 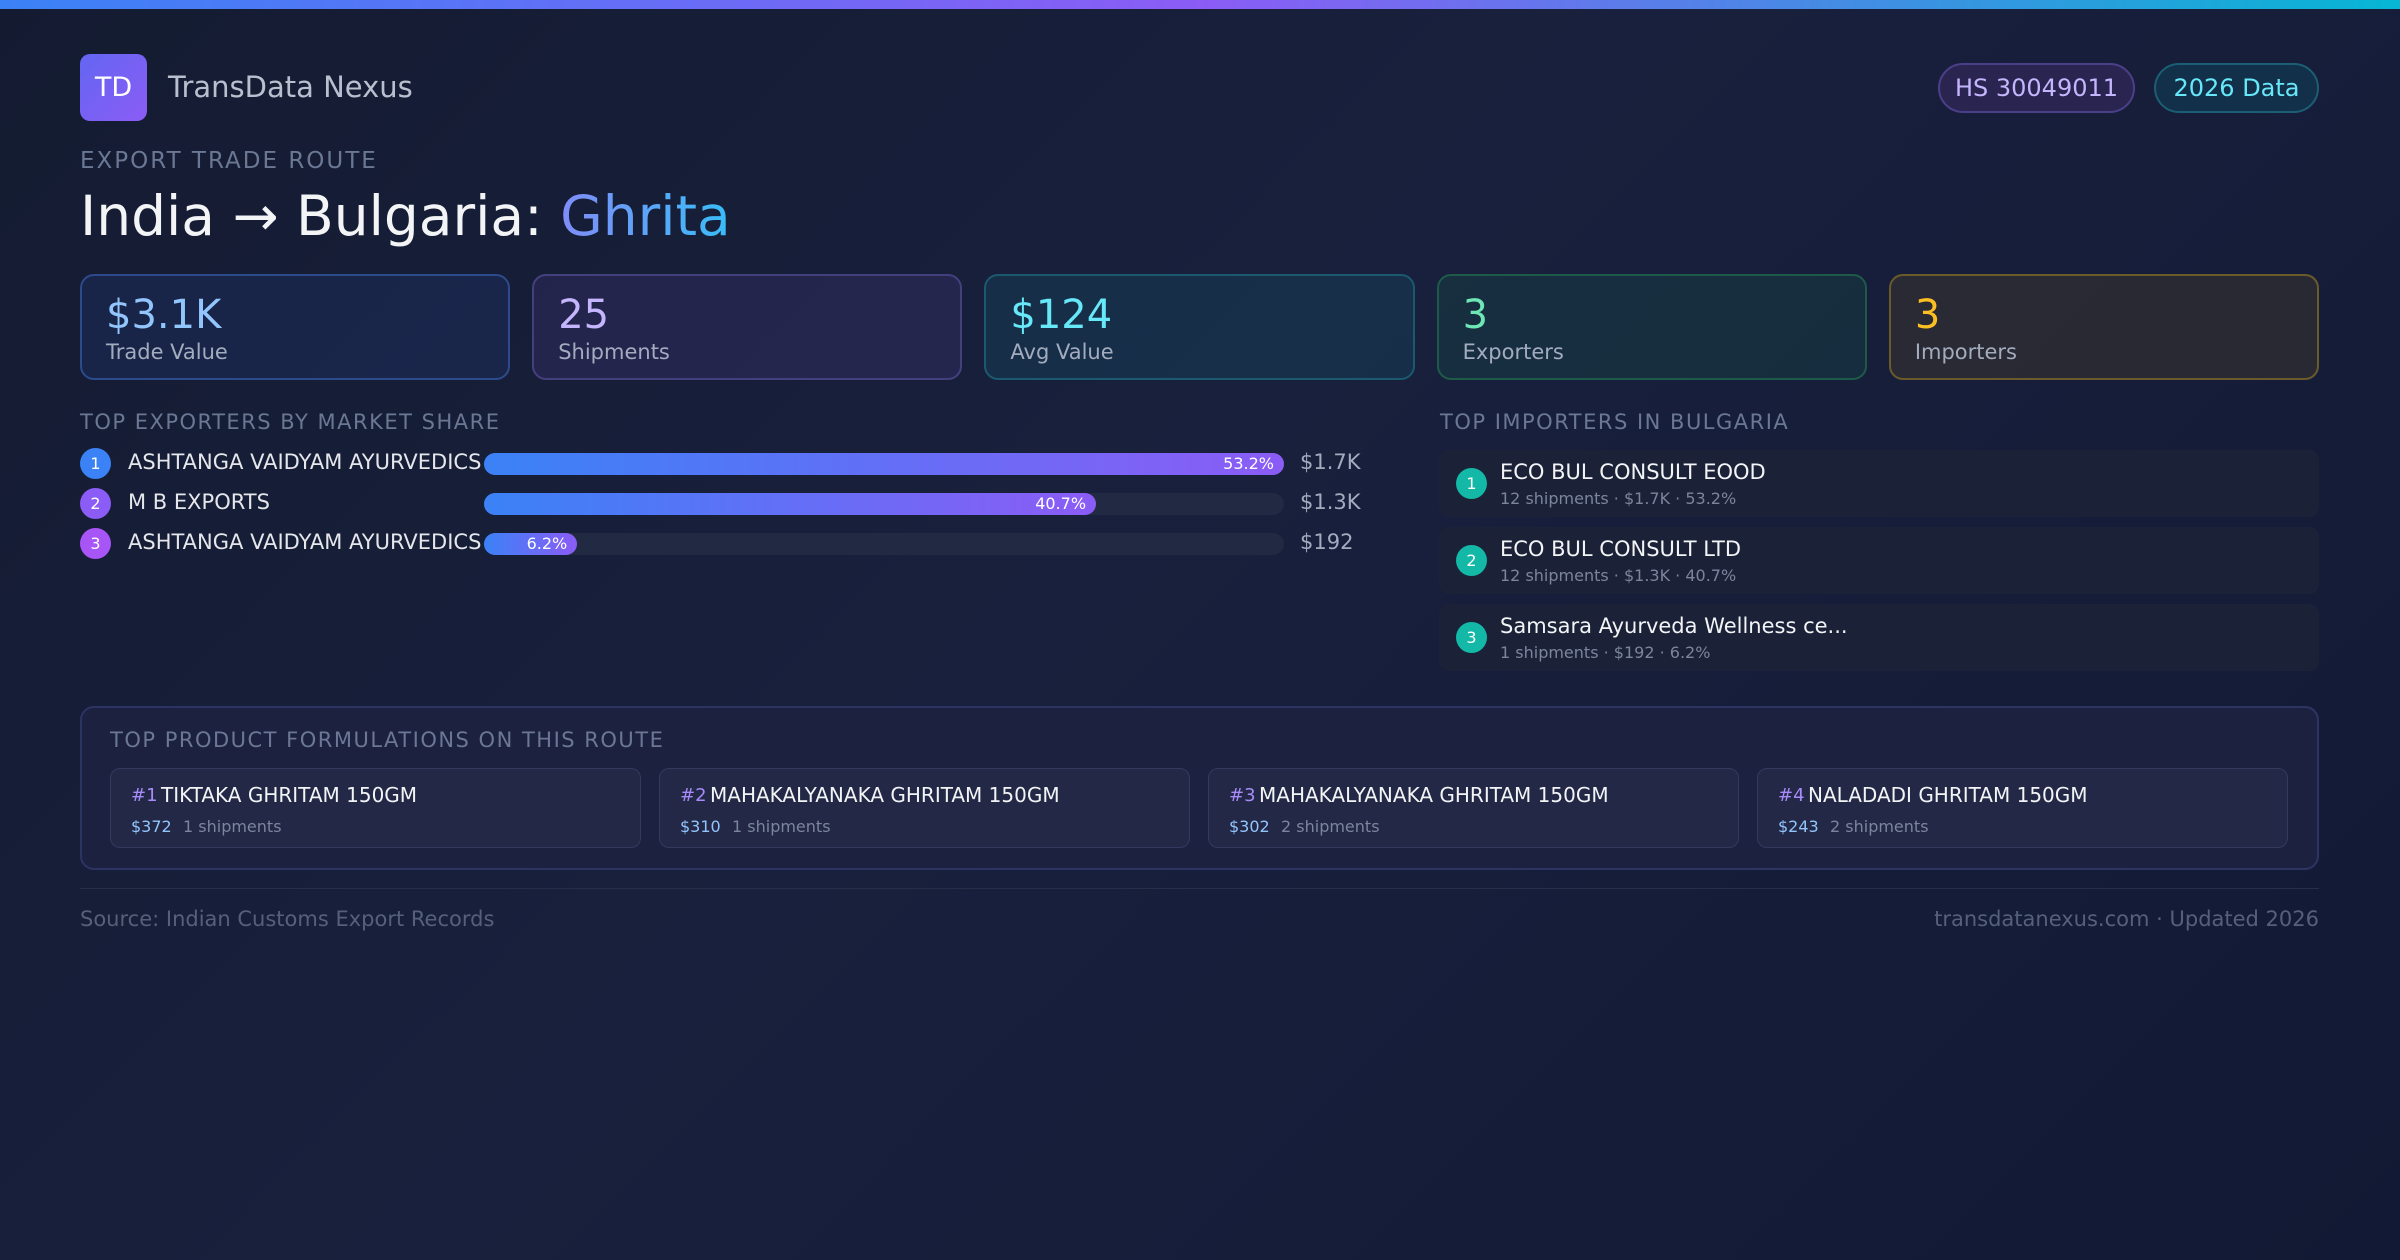 I want to click on stat-card: 25 Shipments, so click(x=747, y=327).